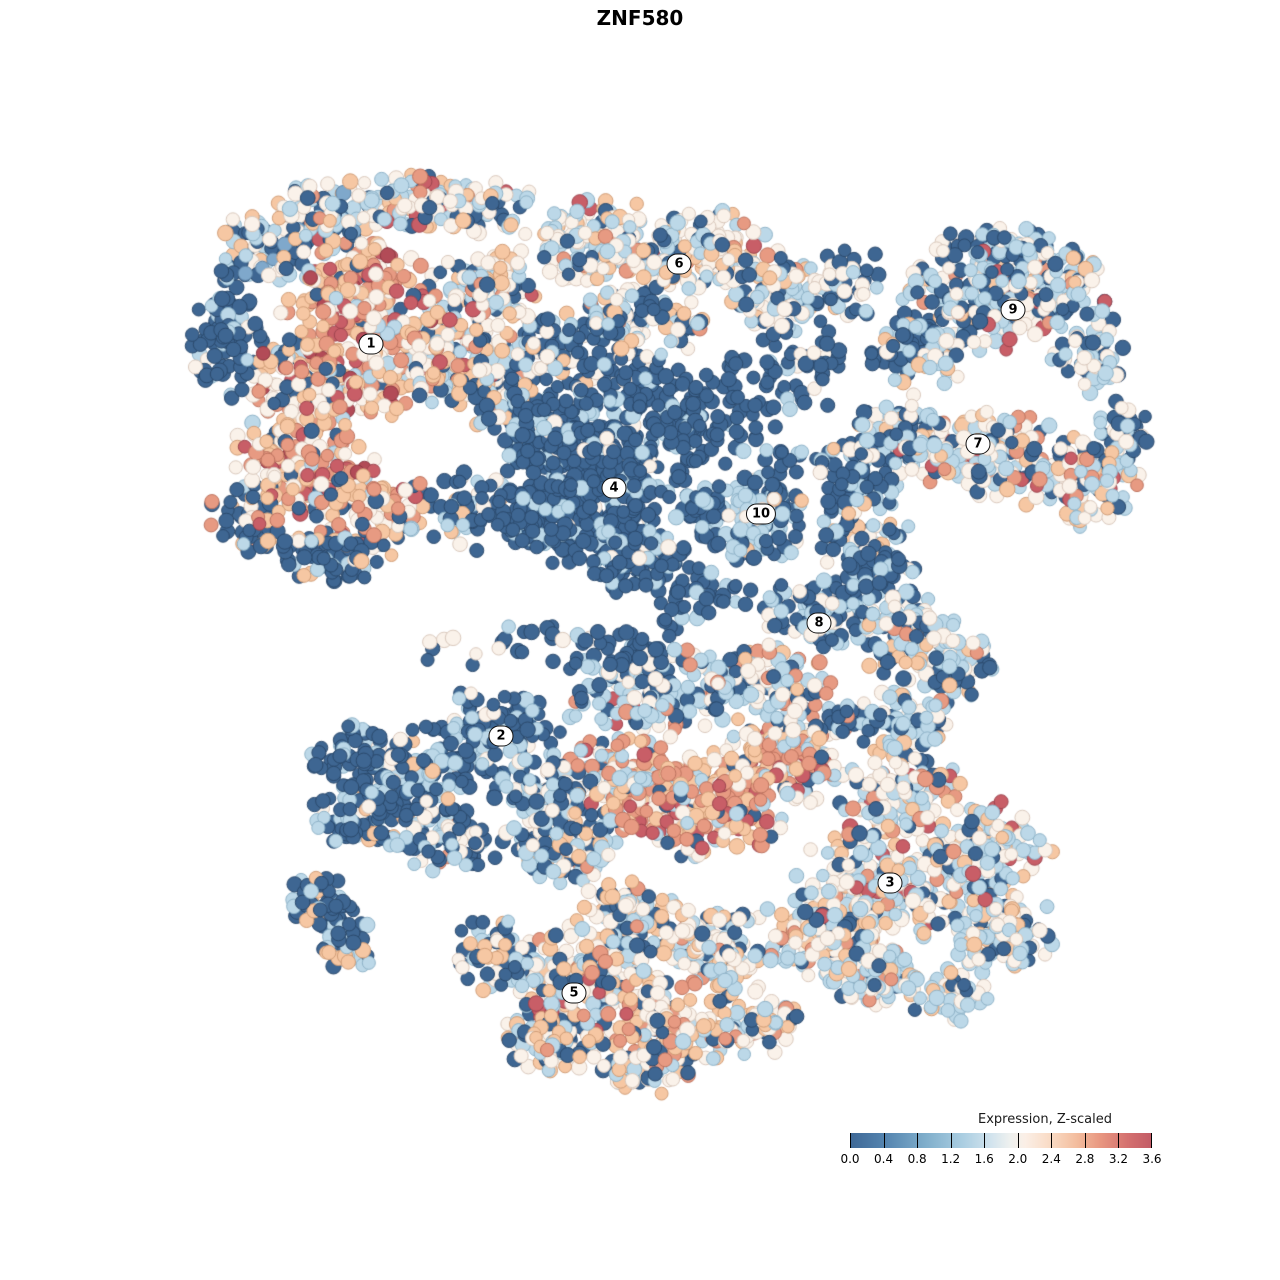  Describe the element at coordinates (761, 514) in the screenshot. I see `cluster-label-10: 10` at that location.